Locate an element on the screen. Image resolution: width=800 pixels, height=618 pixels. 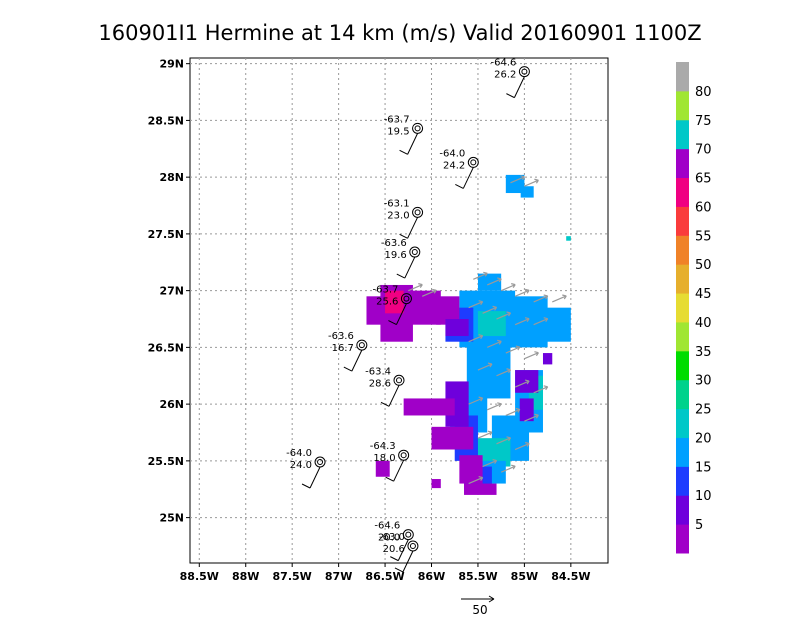
observation-marker: -64.024.2 is located at coordinates (459, 168).